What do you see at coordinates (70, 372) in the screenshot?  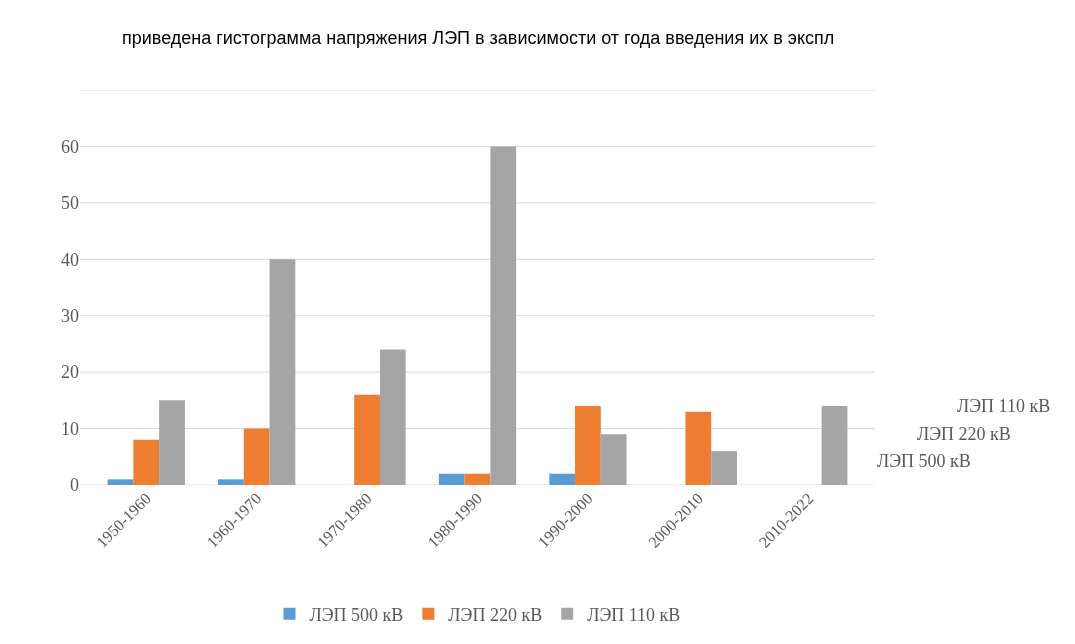 I see `y-tick-label: 20` at bounding box center [70, 372].